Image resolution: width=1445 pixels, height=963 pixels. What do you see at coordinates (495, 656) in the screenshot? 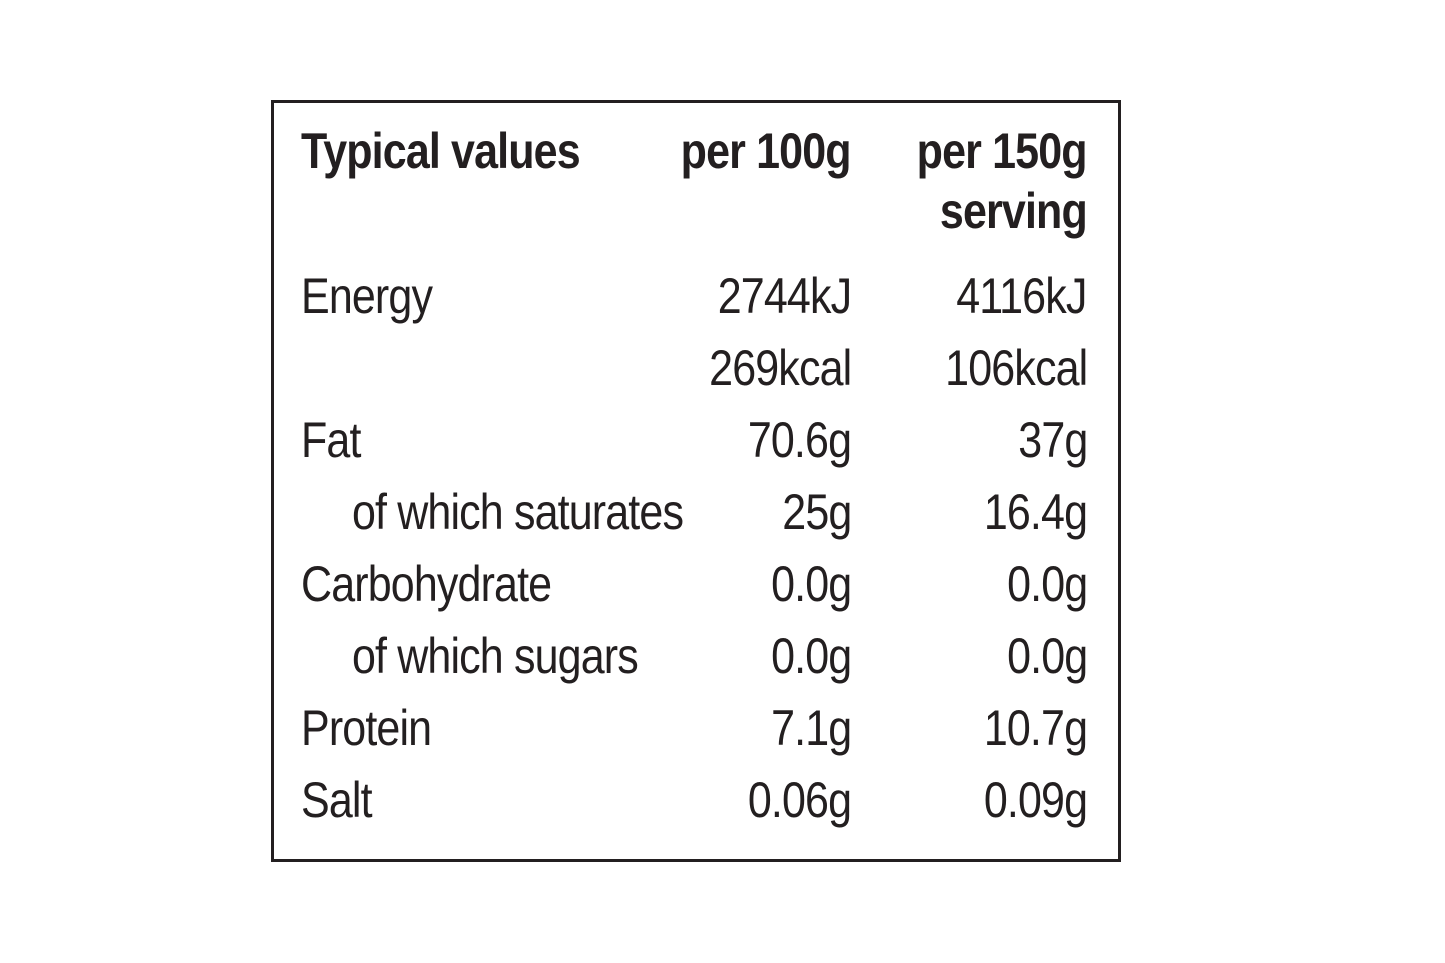
I see `row-label-sugars: of which sugars` at bounding box center [495, 656].